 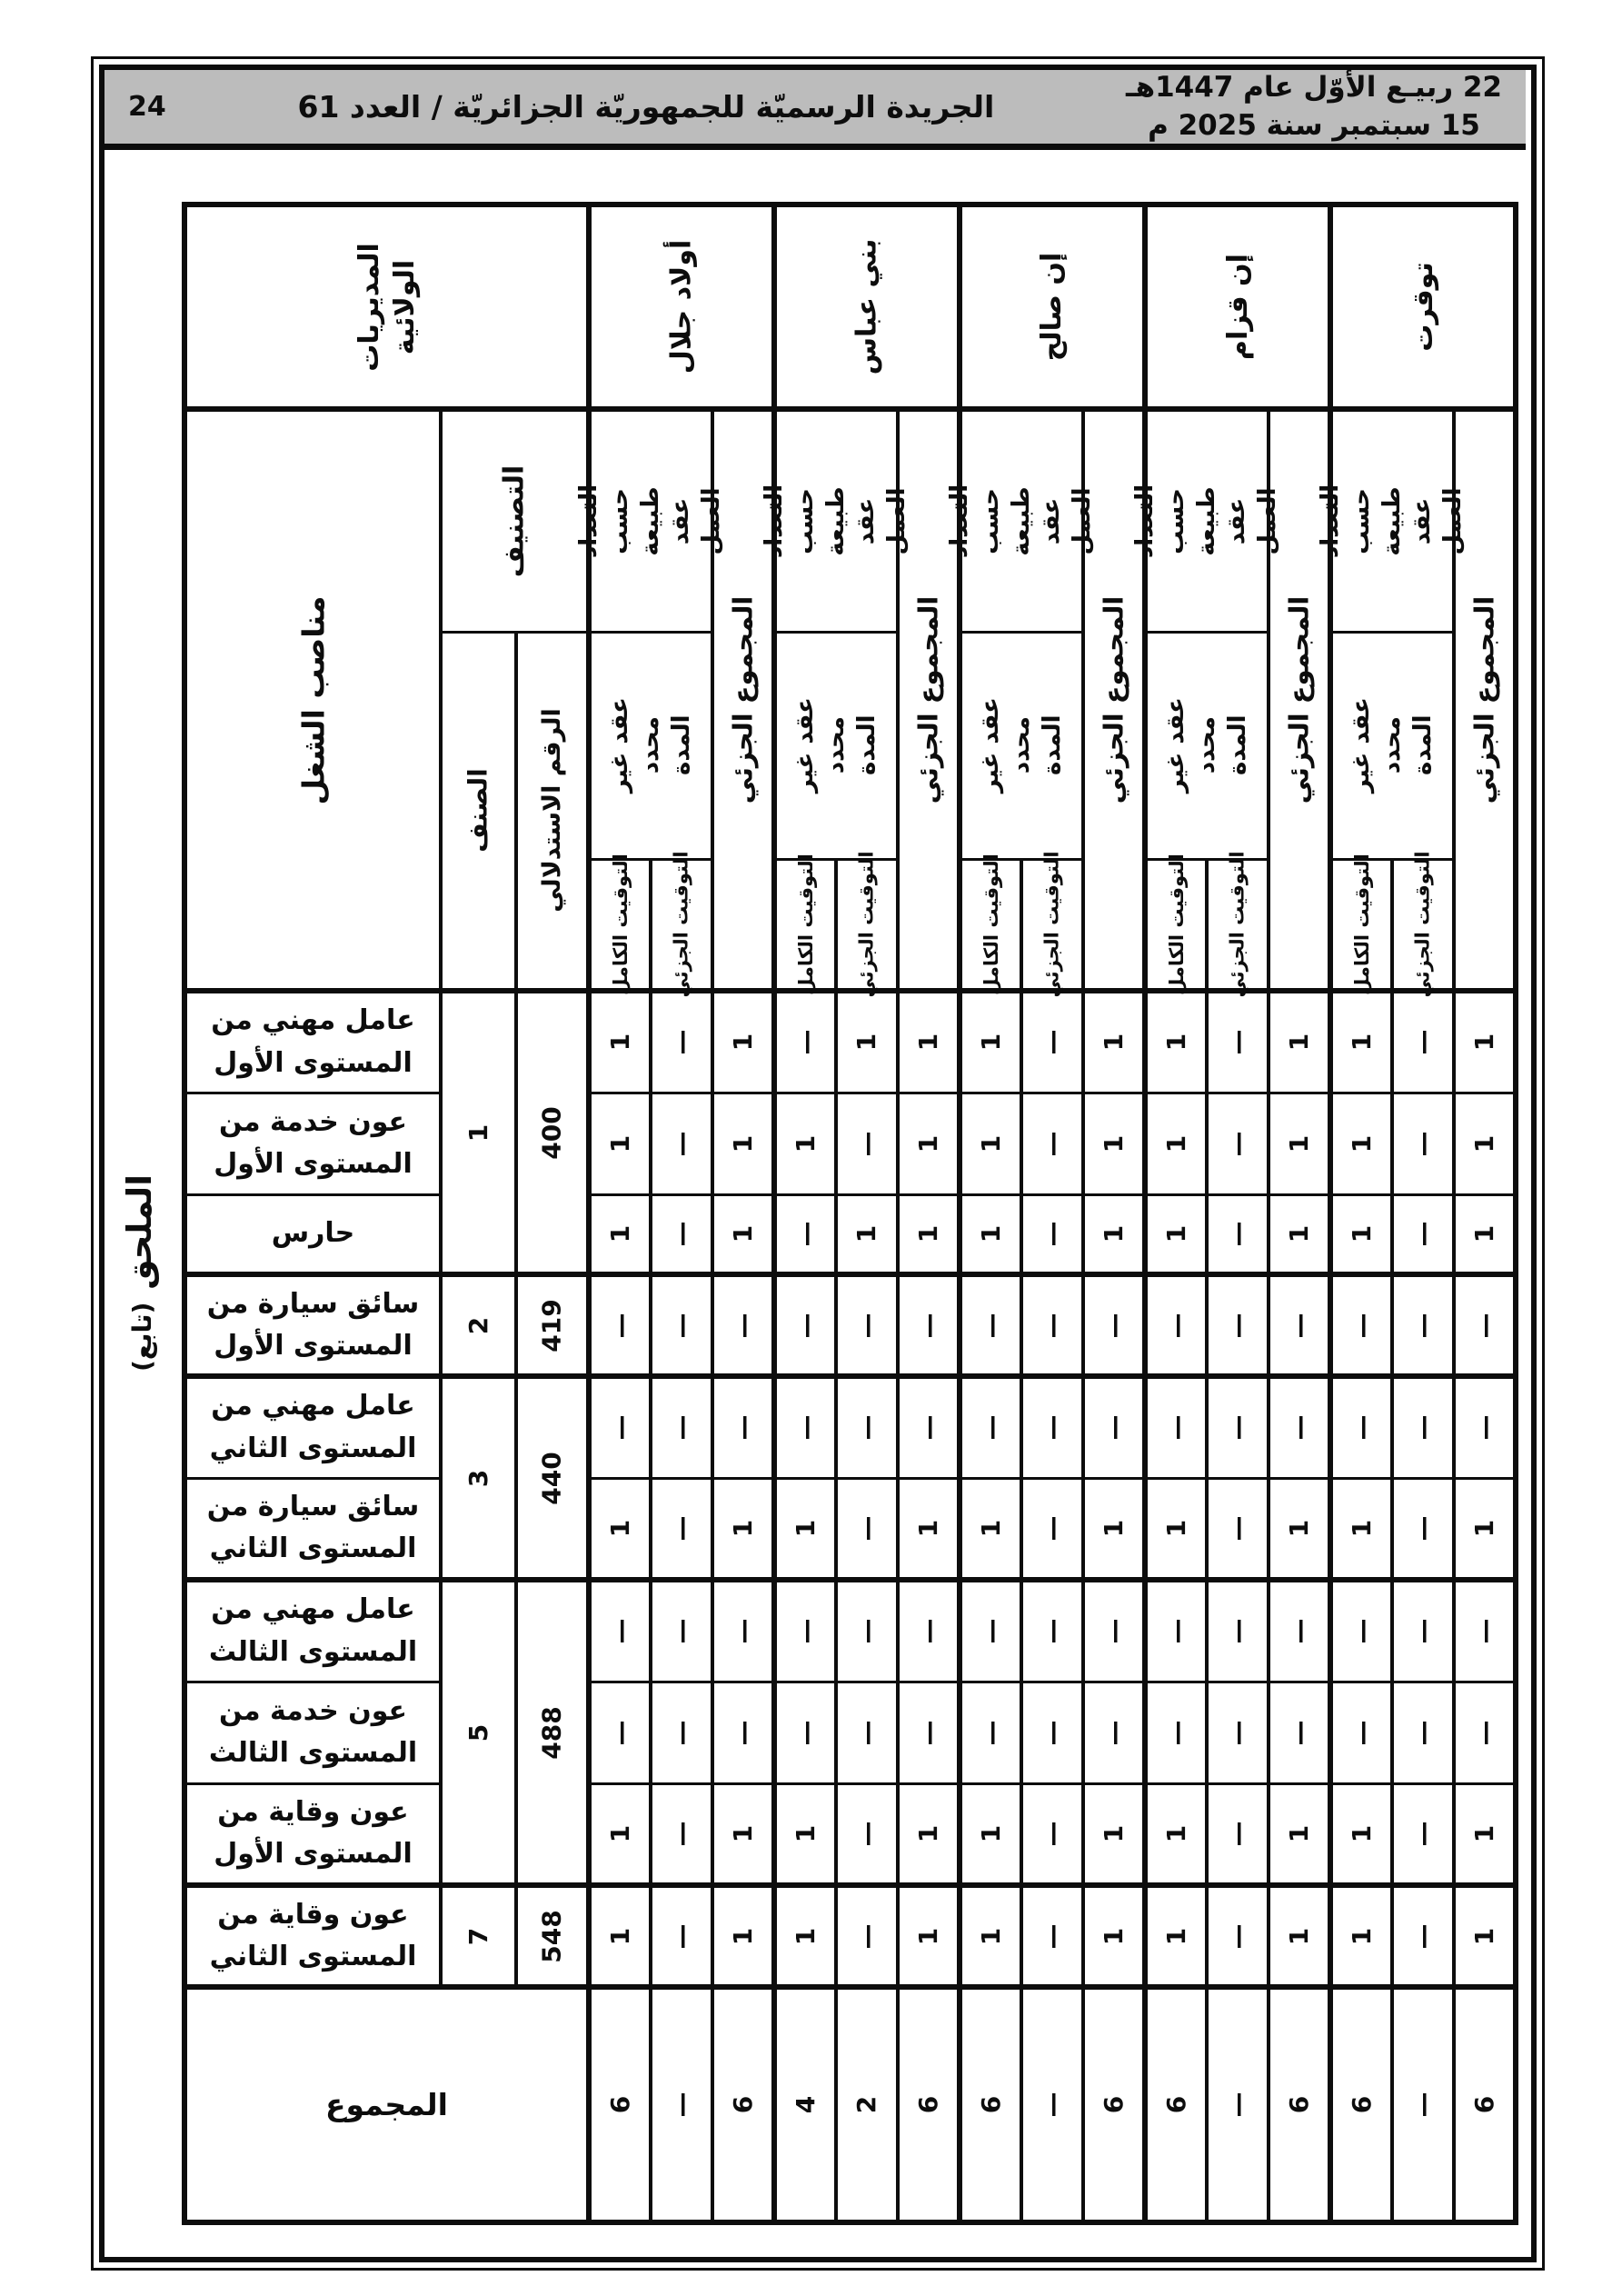 What do you see at coordinates (1052, 307) in the screenshot?
I see `wilaya-header-in-salah: إن صالح` at bounding box center [1052, 307].